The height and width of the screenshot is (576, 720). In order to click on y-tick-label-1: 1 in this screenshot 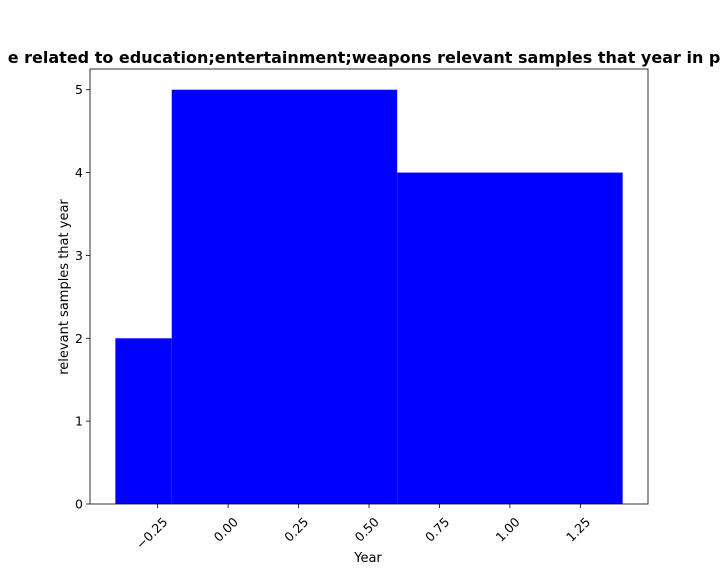, I will do `click(79, 421)`.